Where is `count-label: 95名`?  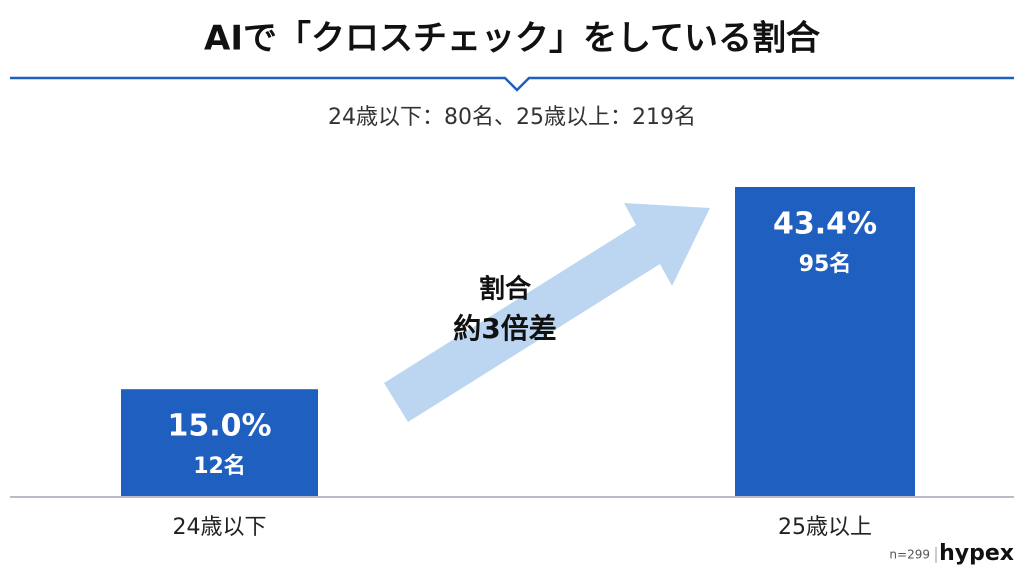
count-label: 95名 is located at coordinates (825, 264).